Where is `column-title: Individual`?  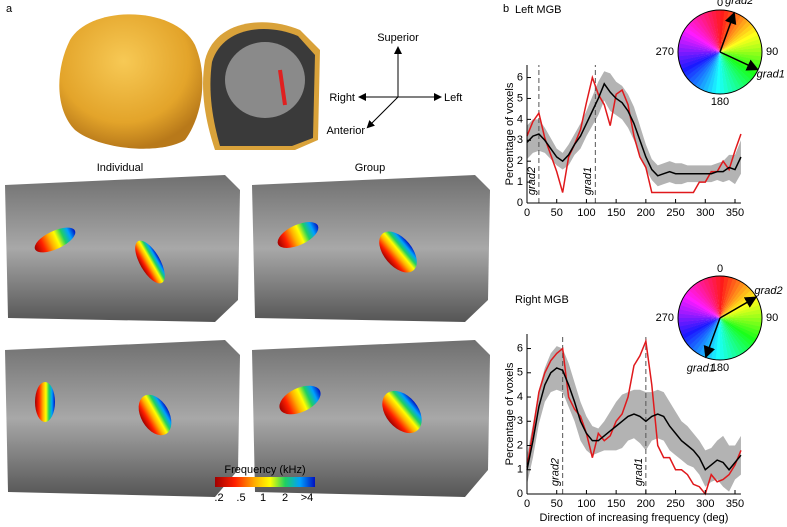 column-title: Individual is located at coordinates (120, 168).